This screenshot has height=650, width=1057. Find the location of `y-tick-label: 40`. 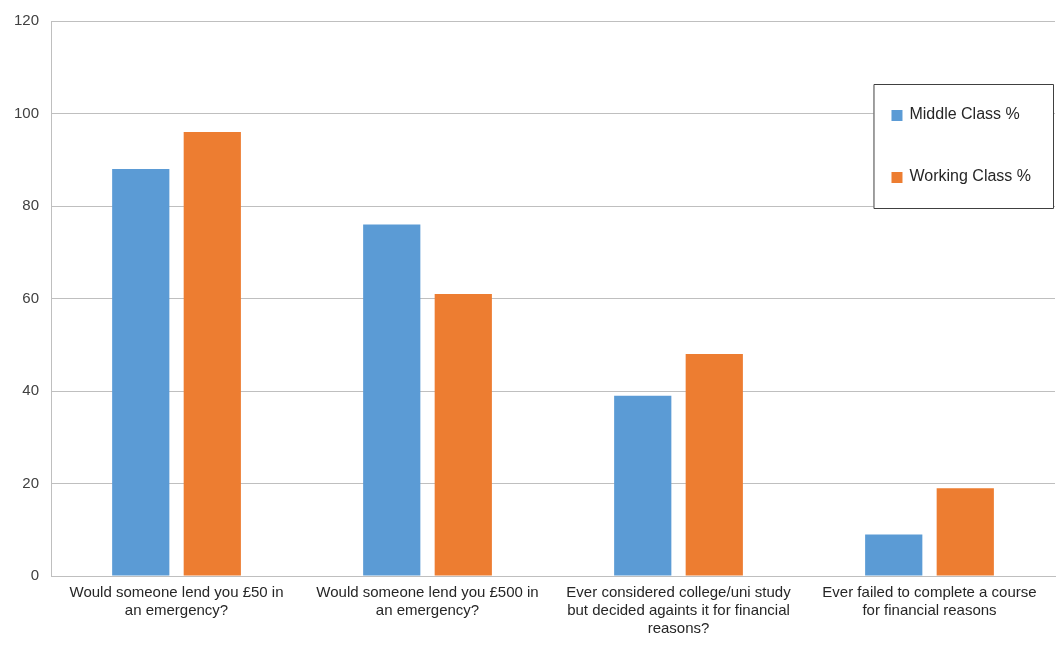

y-tick-label: 40 is located at coordinates (31, 390).